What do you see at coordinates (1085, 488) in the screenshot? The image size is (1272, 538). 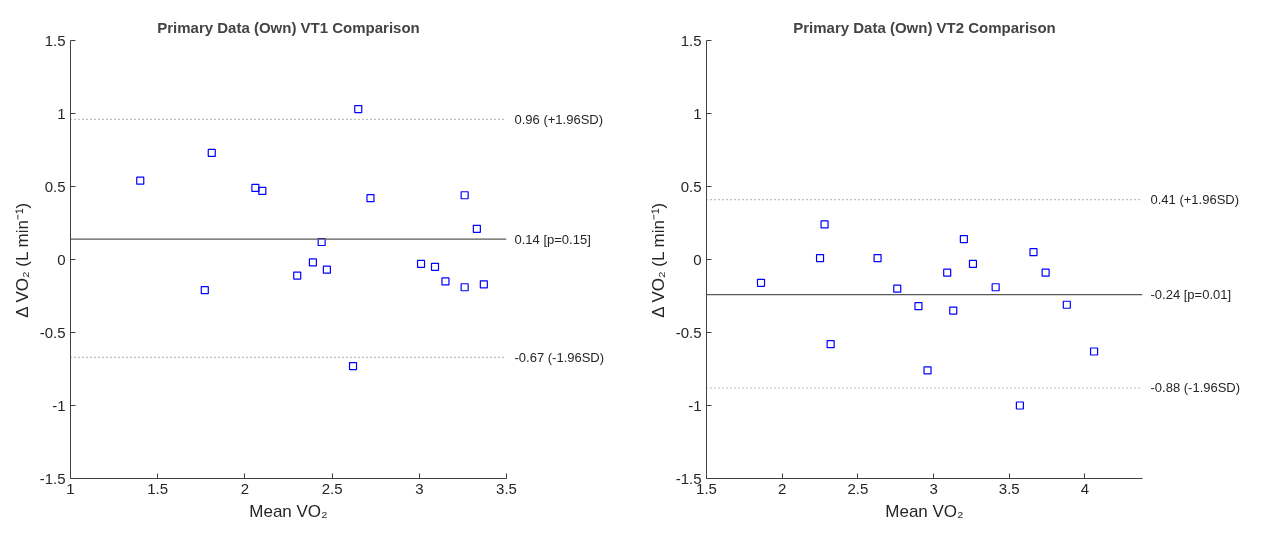 I see `x-tick-label: 4` at bounding box center [1085, 488].